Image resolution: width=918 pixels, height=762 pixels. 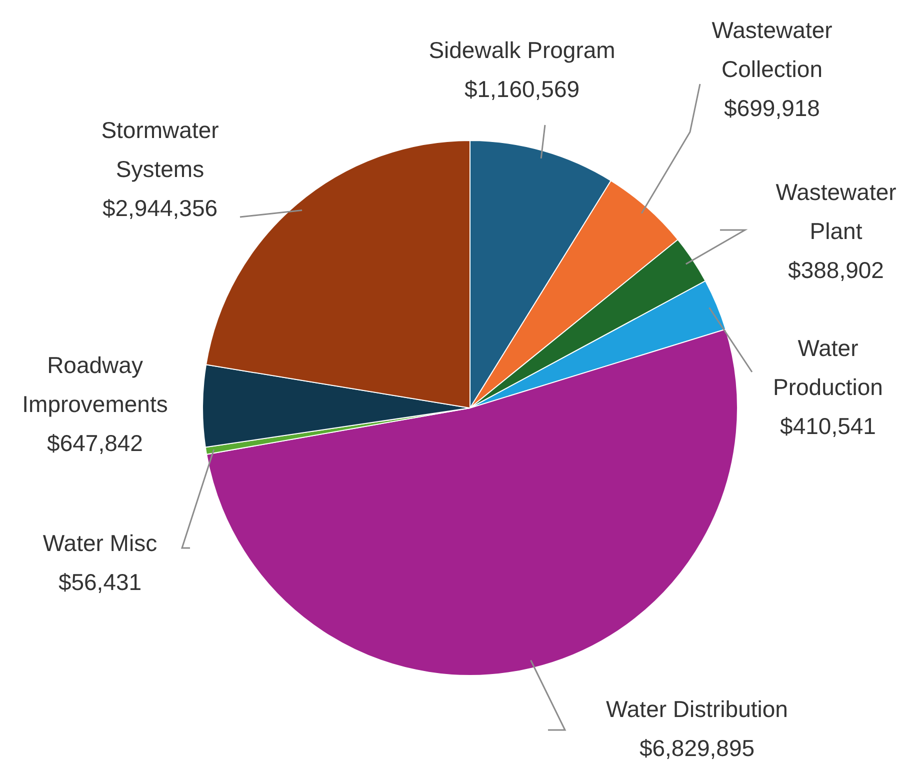 What do you see at coordinates (772, 108) in the screenshot?
I see `data-label: $699,918` at bounding box center [772, 108].